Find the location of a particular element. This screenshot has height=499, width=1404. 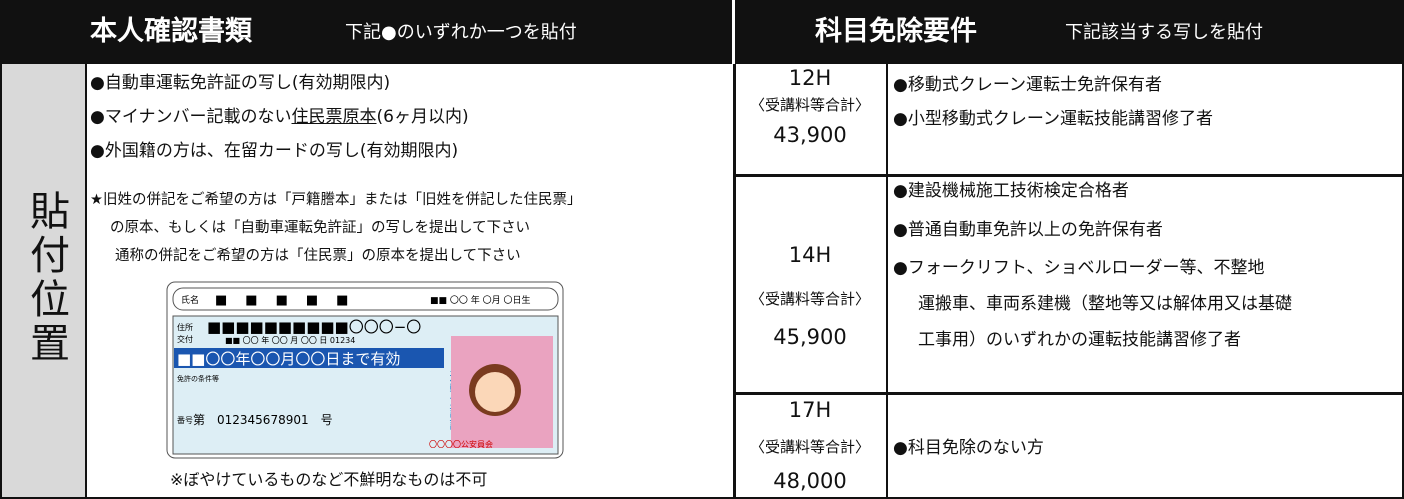

card-name-row is located at coordinates (365, 299).